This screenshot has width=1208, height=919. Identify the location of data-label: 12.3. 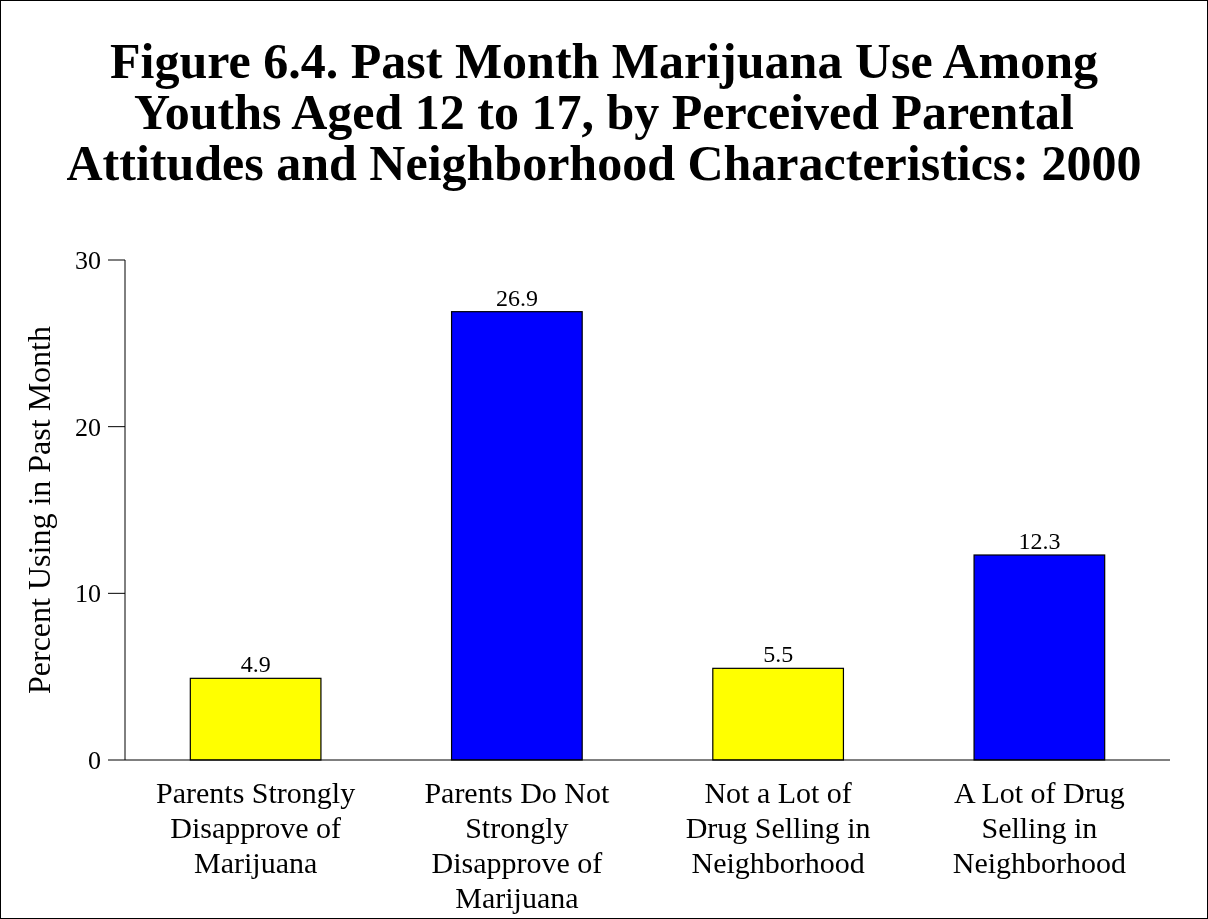
(1039, 541).